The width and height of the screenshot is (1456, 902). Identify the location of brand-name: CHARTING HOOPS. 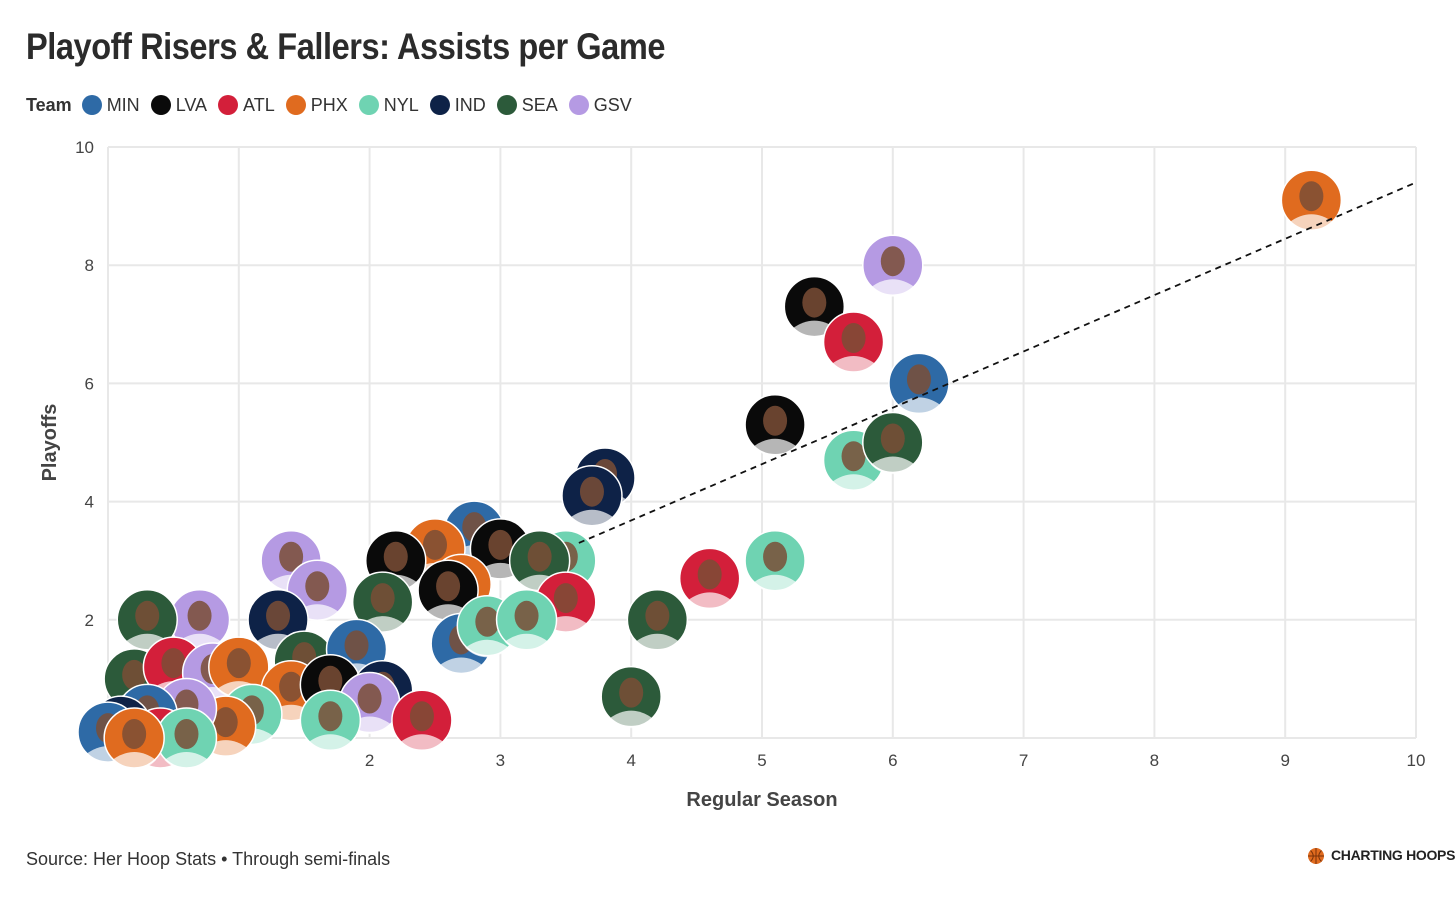
(1393, 855).